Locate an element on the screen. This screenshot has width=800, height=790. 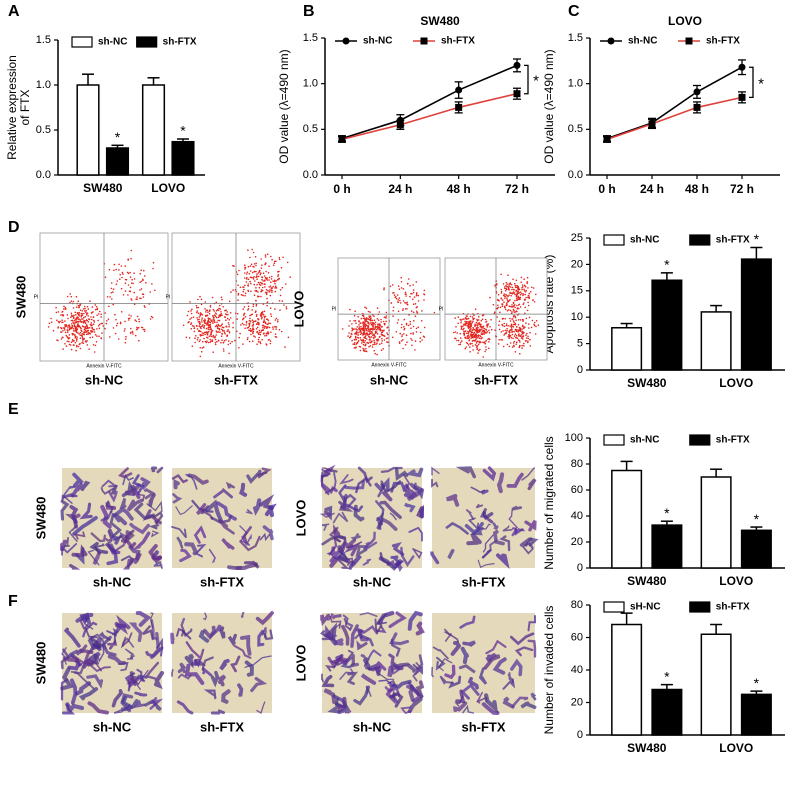
flow-x-label: Annexin V-FITC is located at coordinates (236, 366).